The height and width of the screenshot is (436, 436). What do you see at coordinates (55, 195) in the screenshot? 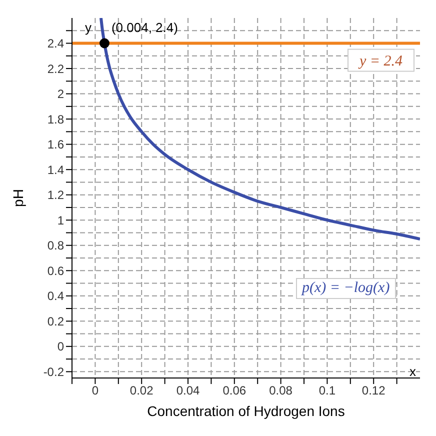
I see `y-tick-label: 1.2` at bounding box center [55, 195].